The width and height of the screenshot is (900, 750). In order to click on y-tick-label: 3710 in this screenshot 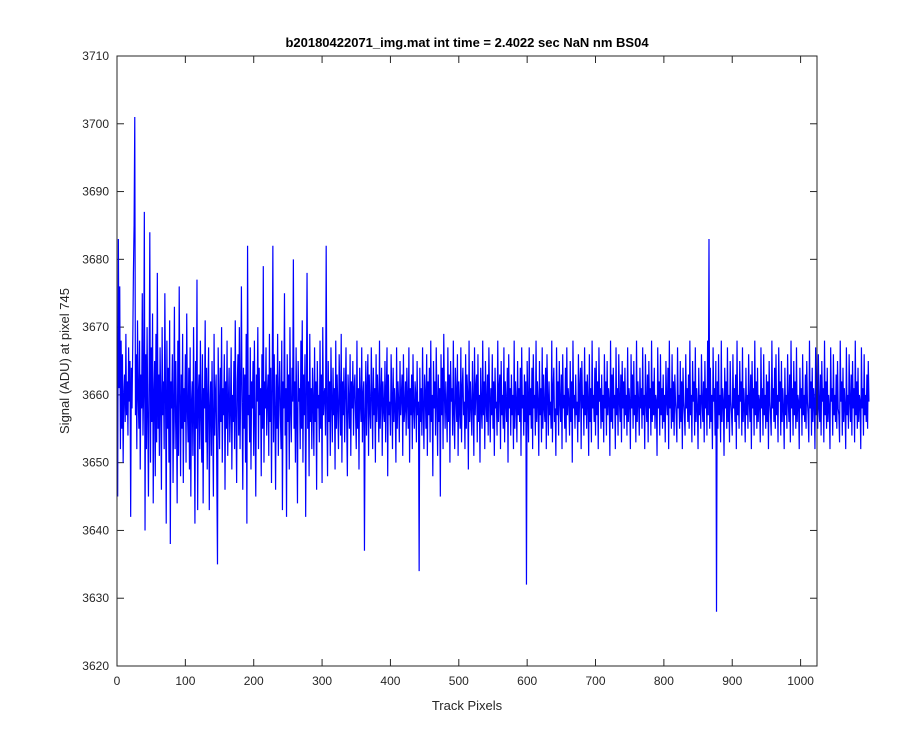, I will do `click(95, 56)`.